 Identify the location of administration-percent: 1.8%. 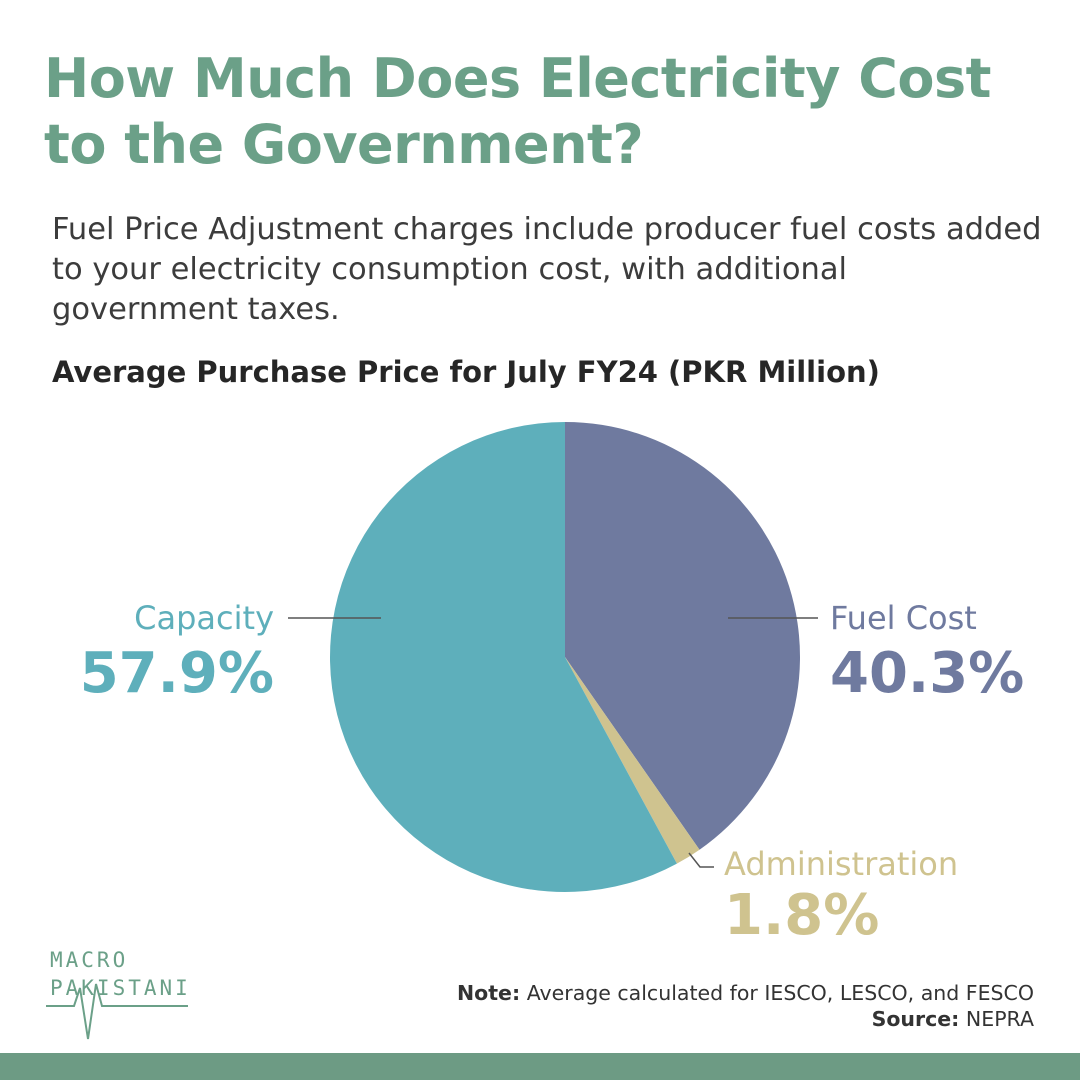
(802, 915).